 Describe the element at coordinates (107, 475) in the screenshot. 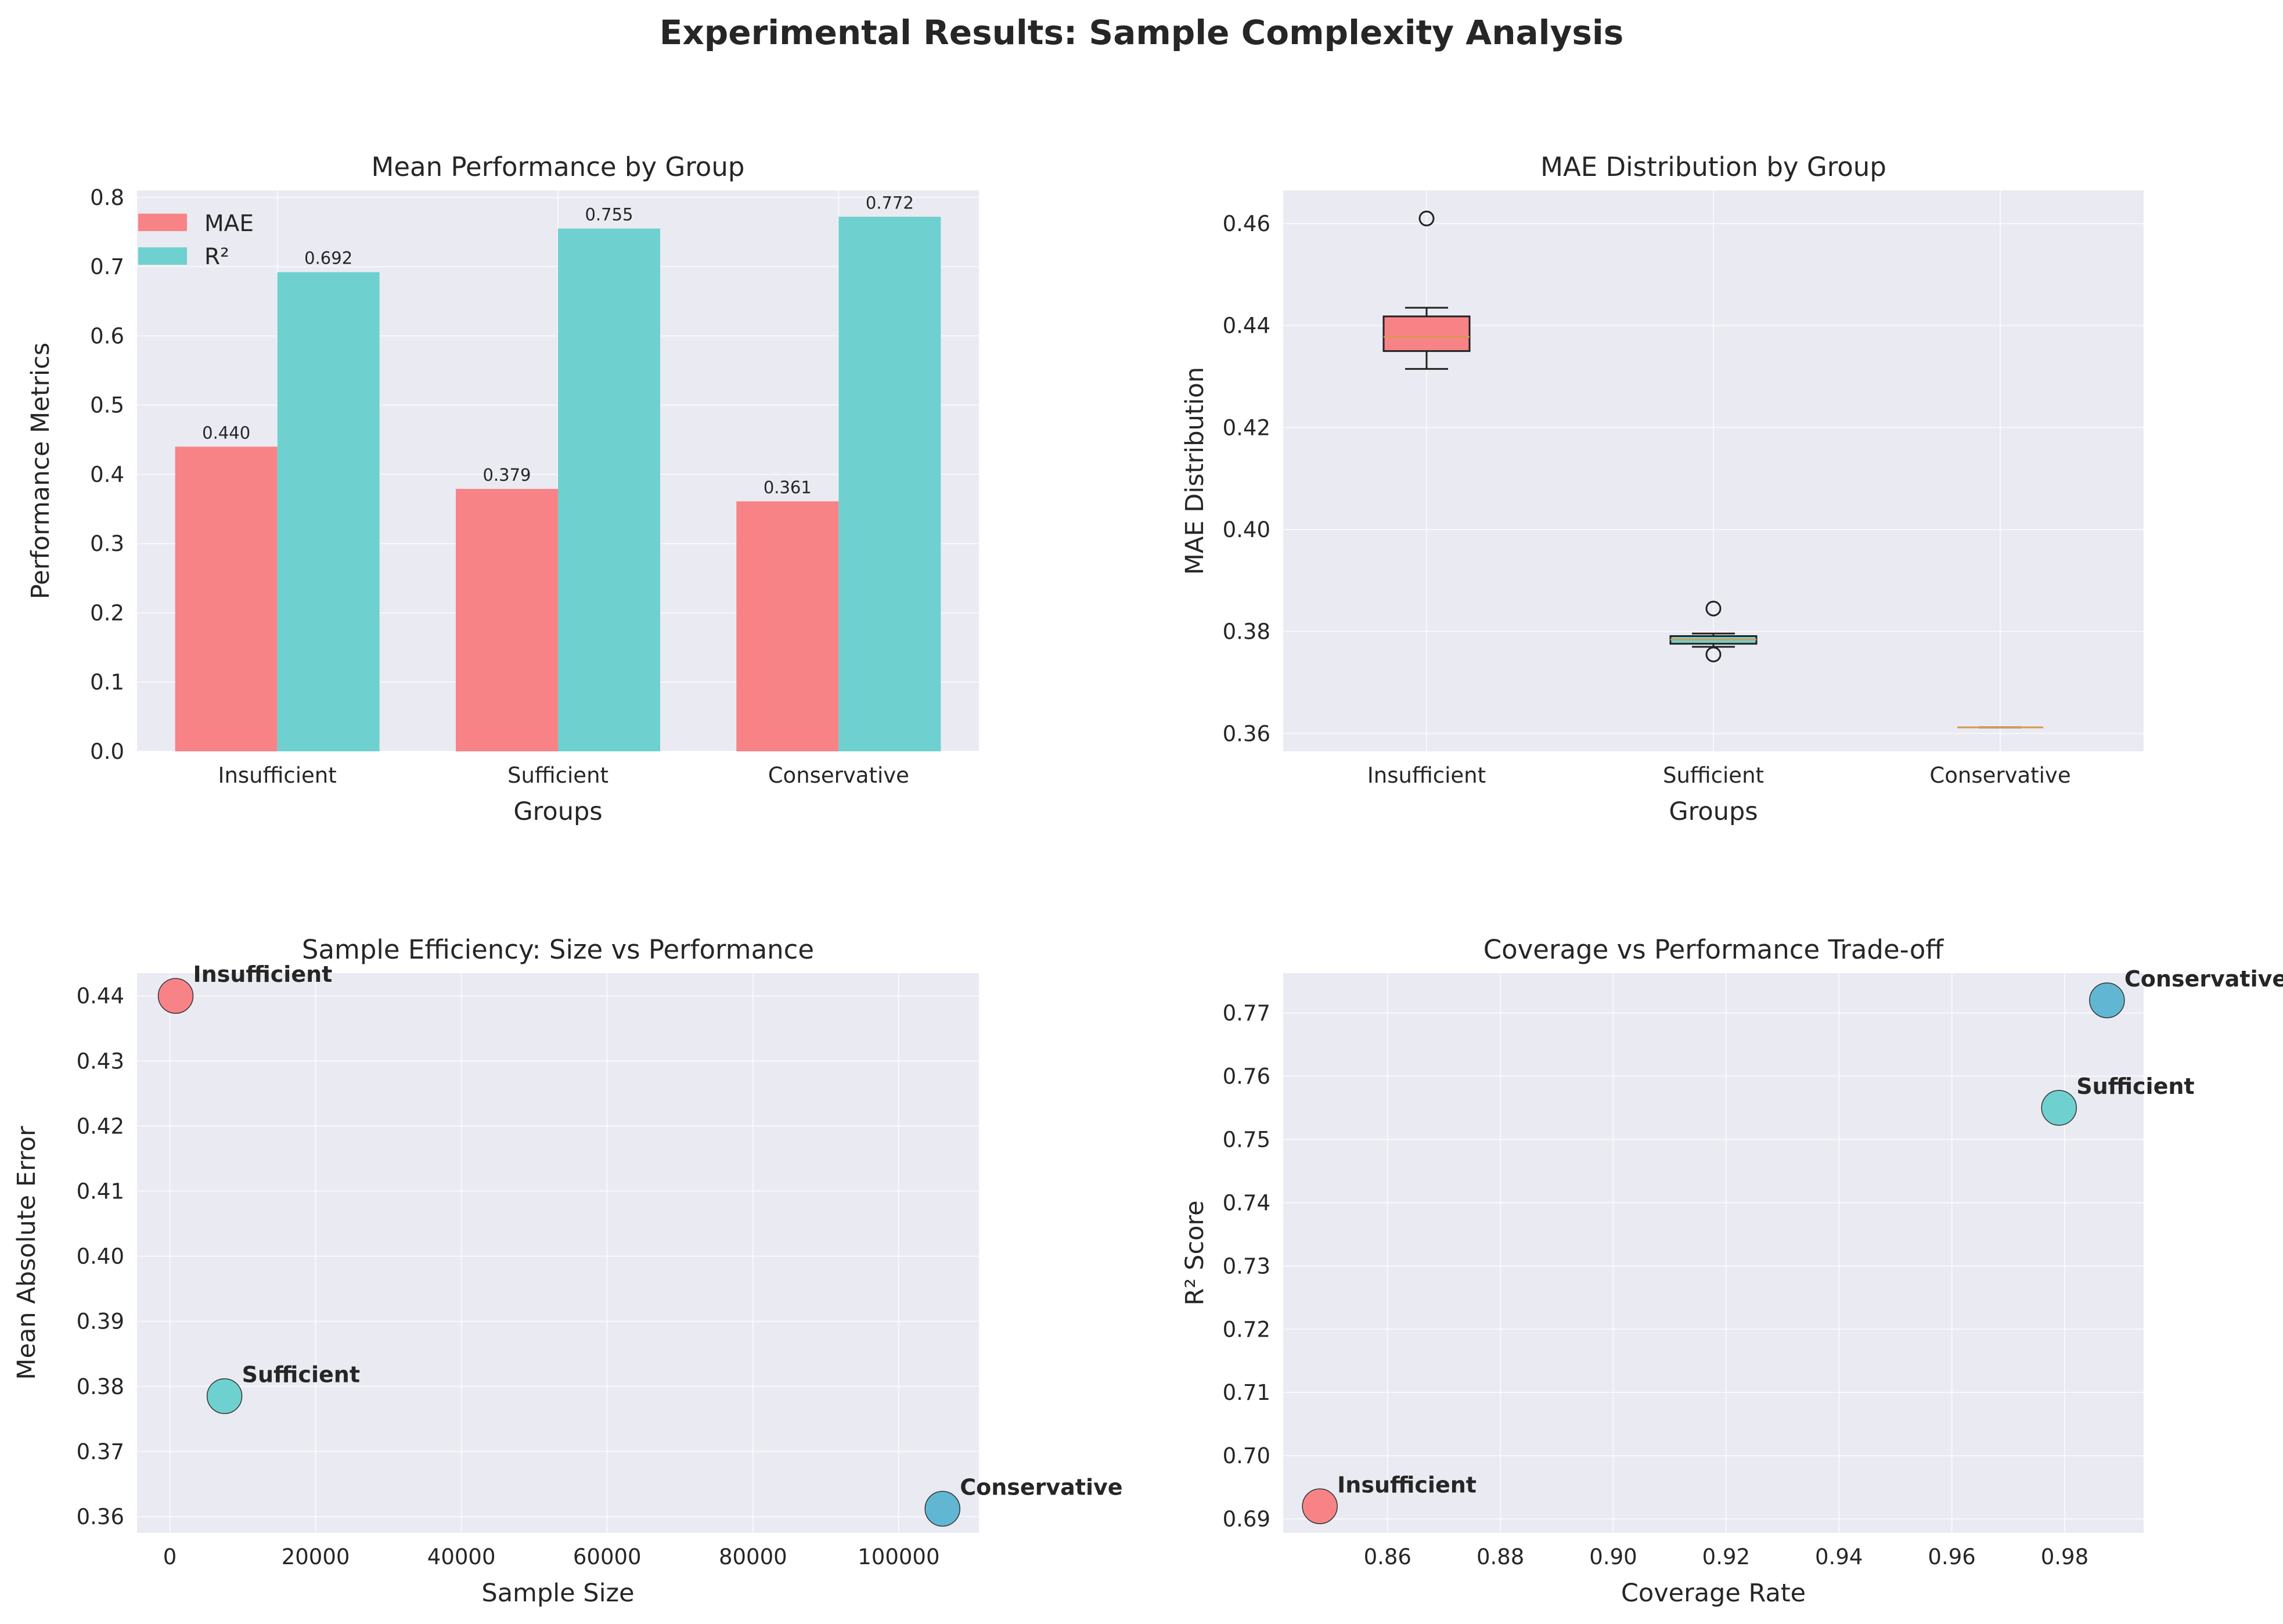

I see `y-tick-label: 0.4` at that location.